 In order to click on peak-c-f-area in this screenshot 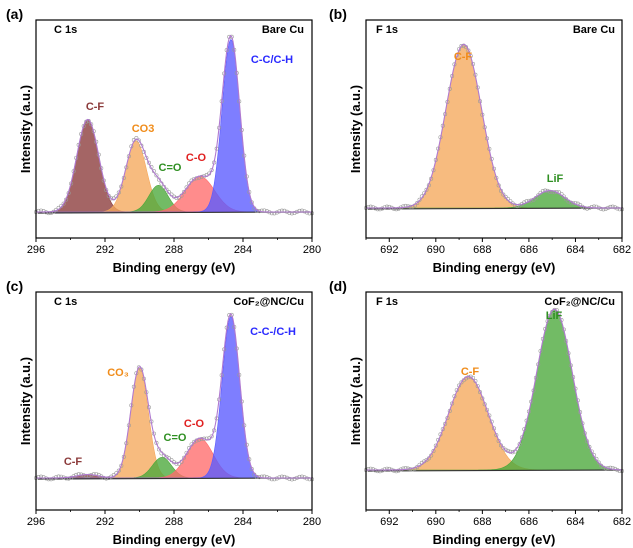, I will do `click(494, 126)`.